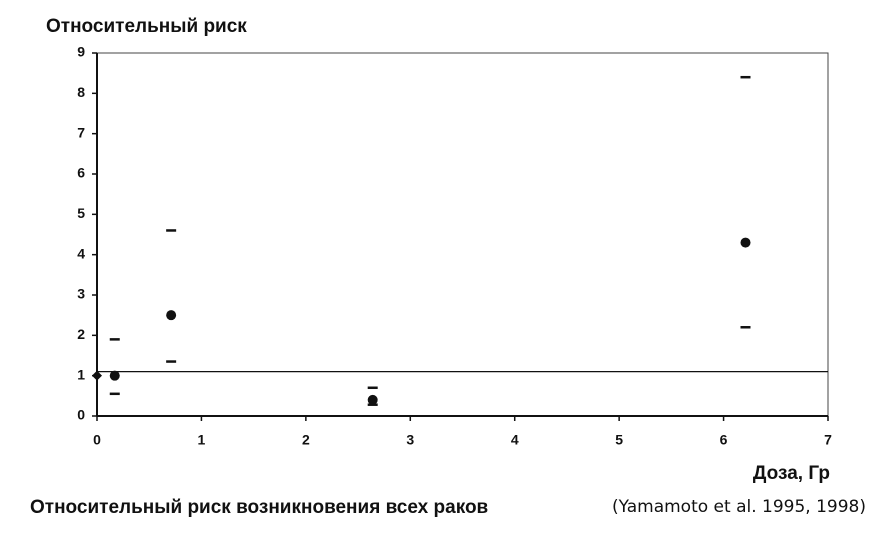 The height and width of the screenshot is (543, 882). What do you see at coordinates (146, 26) in the screenshot?
I see `y-axis-label: Относительный риск` at bounding box center [146, 26].